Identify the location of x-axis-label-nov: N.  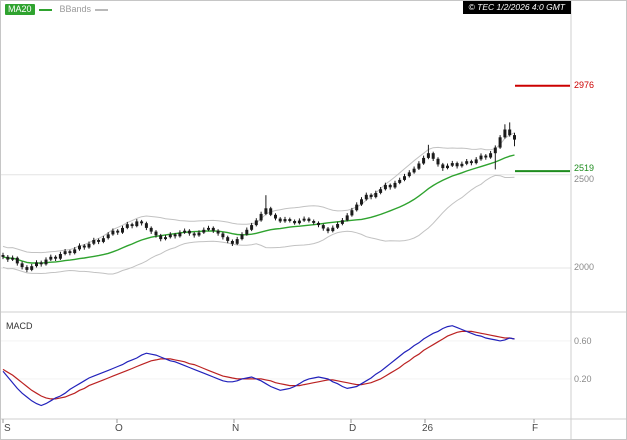
(236, 428).